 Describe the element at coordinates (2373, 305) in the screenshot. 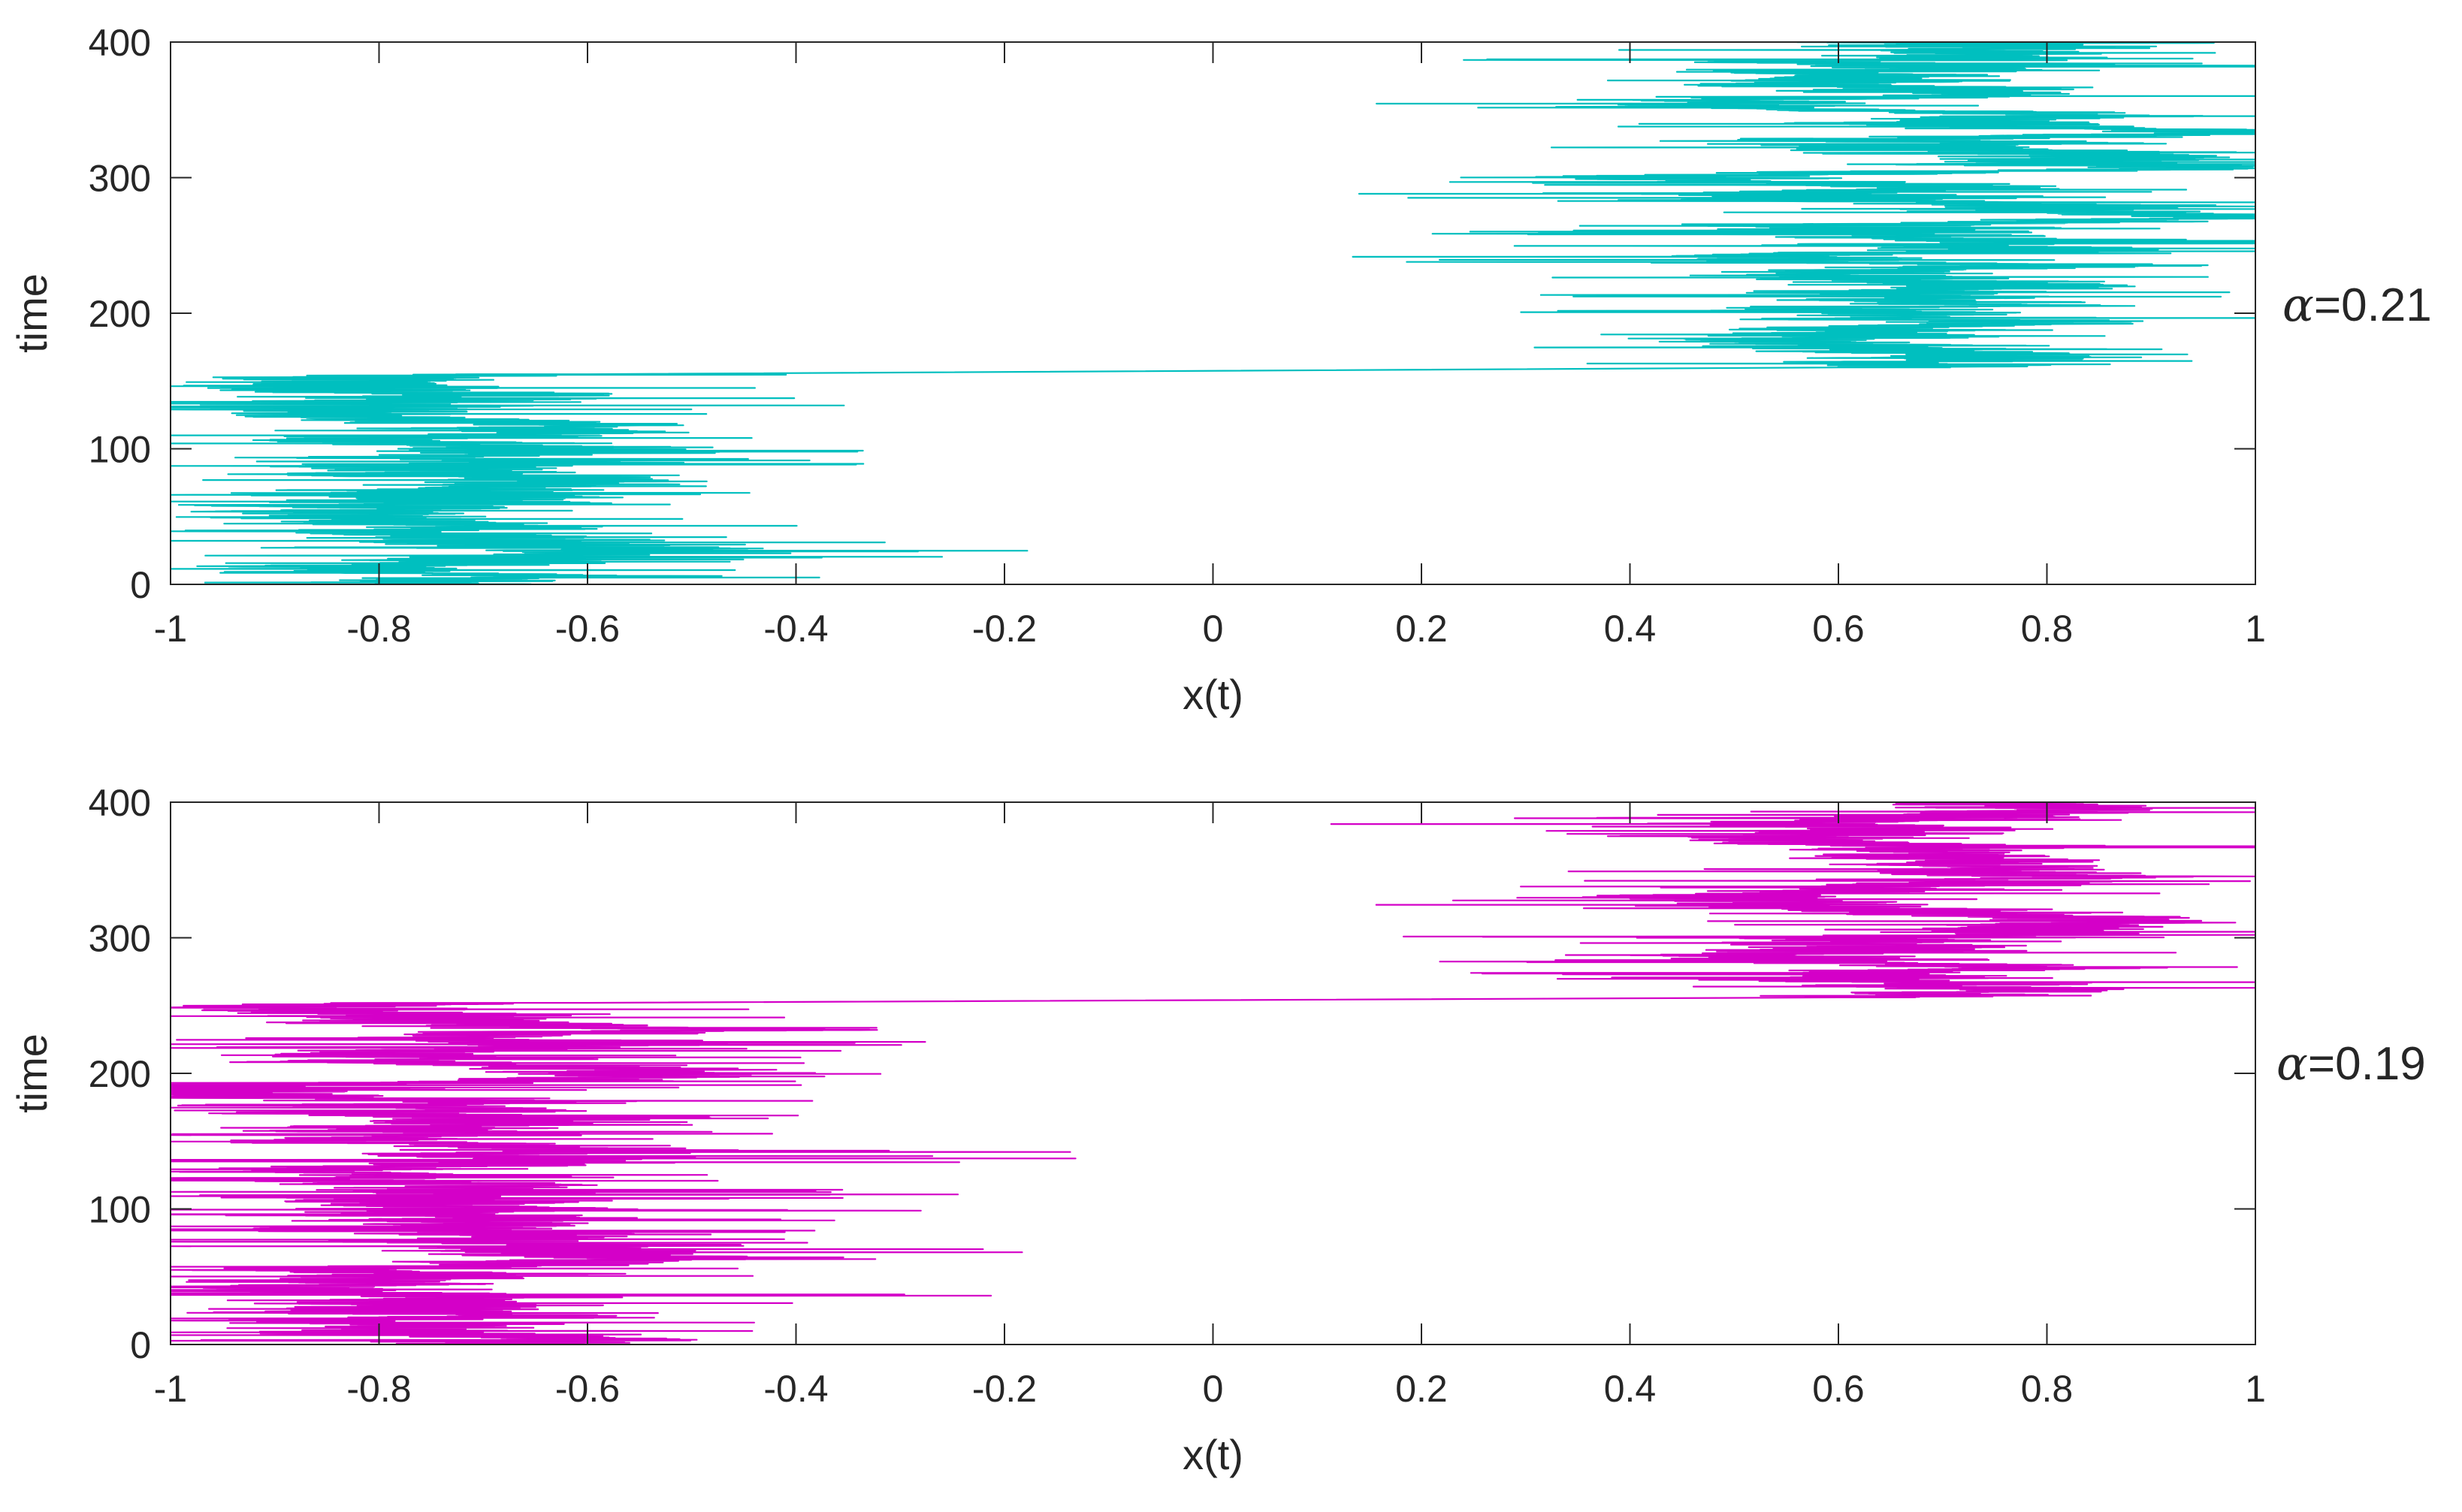

I see `alpha-value: =0.21` at that location.